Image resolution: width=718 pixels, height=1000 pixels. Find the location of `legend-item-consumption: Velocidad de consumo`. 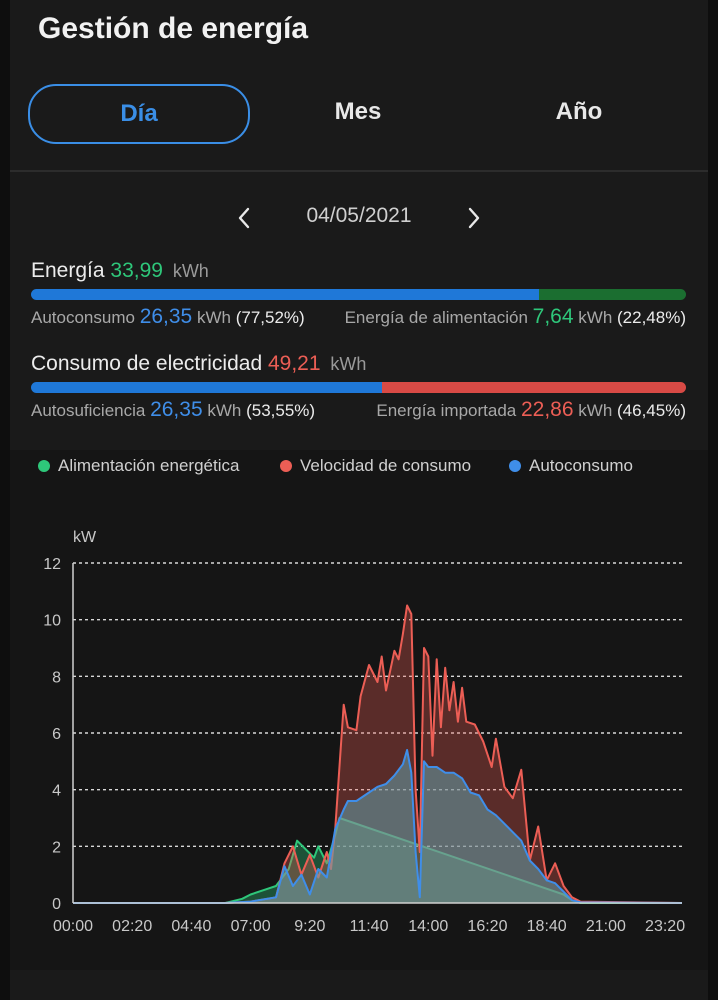

legend-item-consumption: Velocidad de consumo is located at coordinates (375, 466).